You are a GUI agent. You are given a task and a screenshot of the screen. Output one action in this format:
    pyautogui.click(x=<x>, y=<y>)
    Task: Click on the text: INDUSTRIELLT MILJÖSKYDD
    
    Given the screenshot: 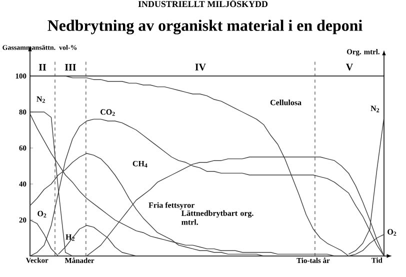 What is the action you would take?
    pyautogui.click(x=203, y=4)
    